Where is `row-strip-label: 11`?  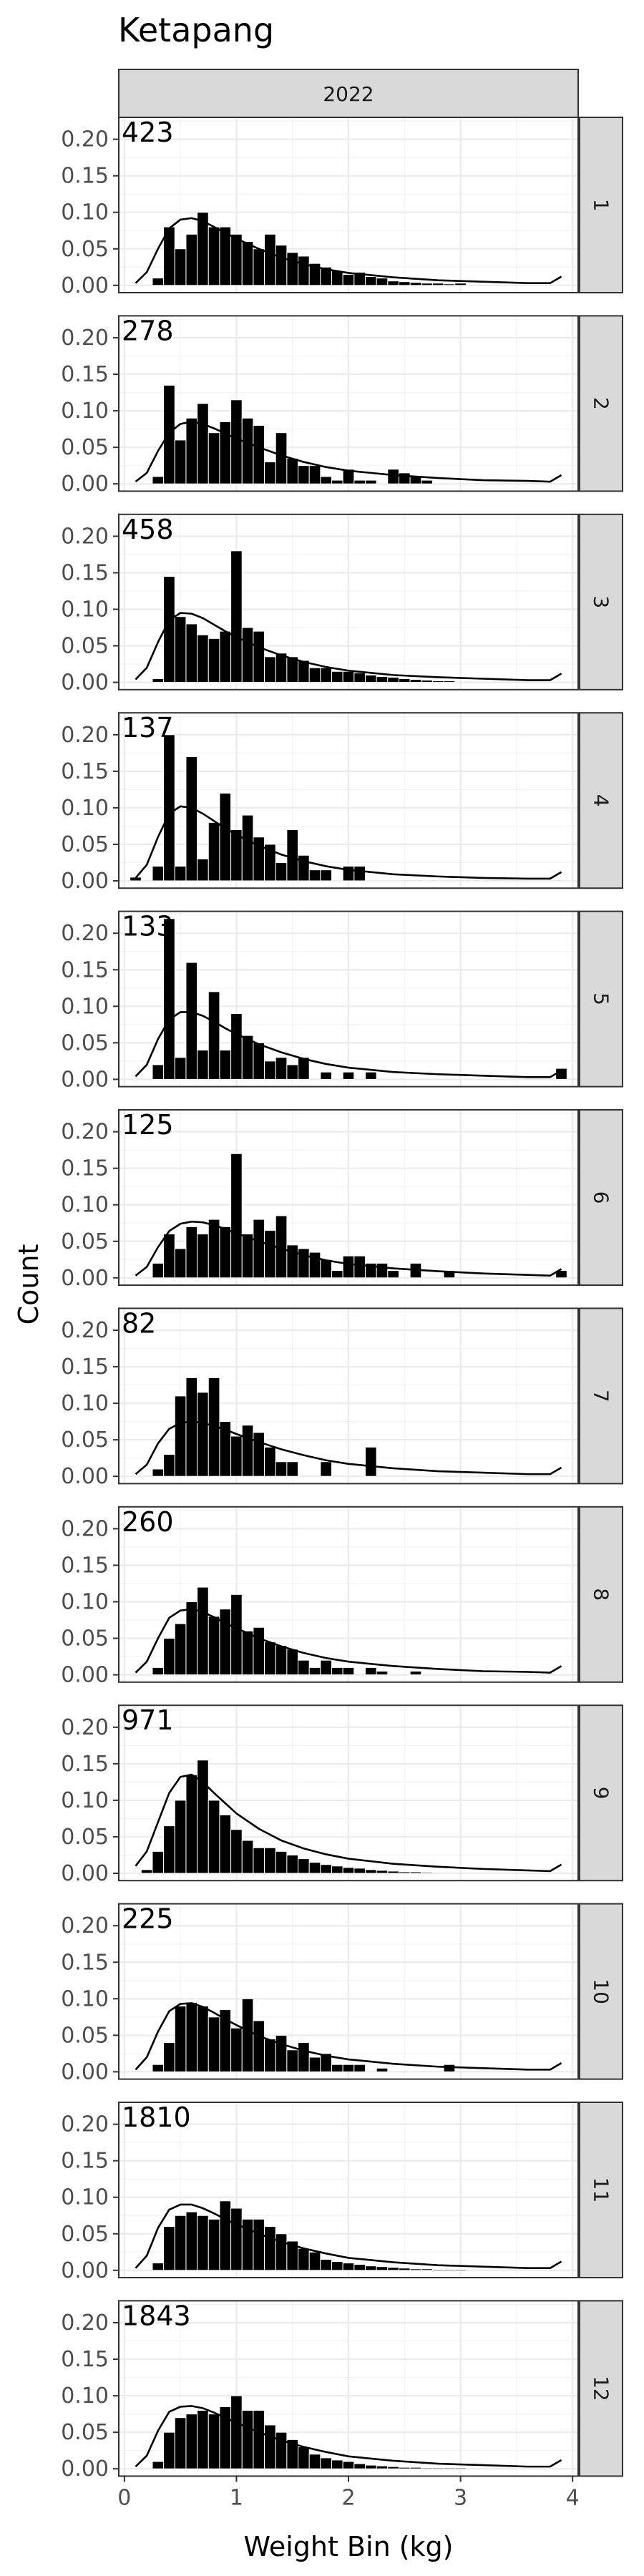
row-strip-label: 11 is located at coordinates (601, 2190).